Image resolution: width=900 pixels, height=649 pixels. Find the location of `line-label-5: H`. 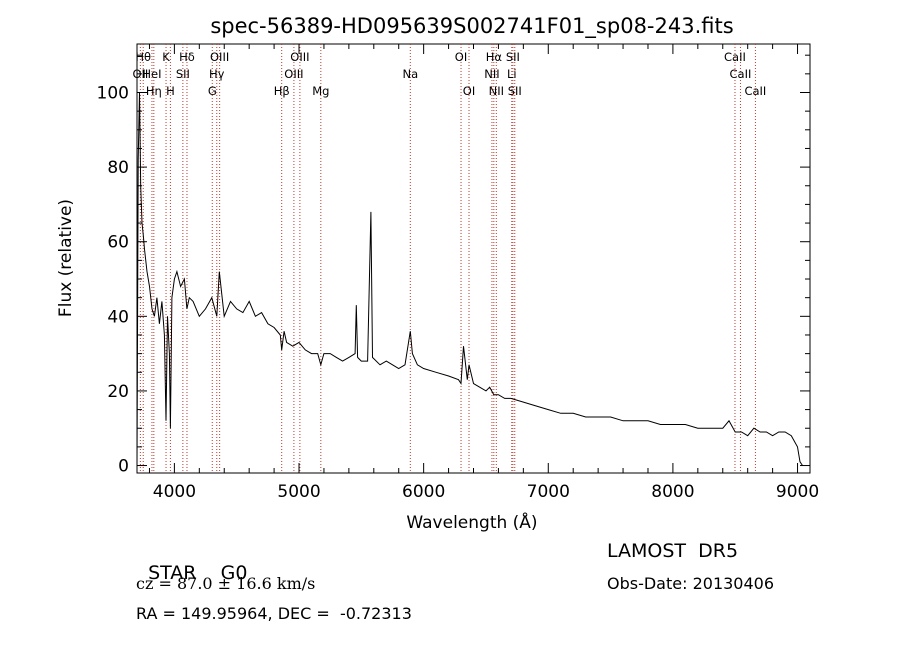

line-label-5: H is located at coordinates (170, 91).